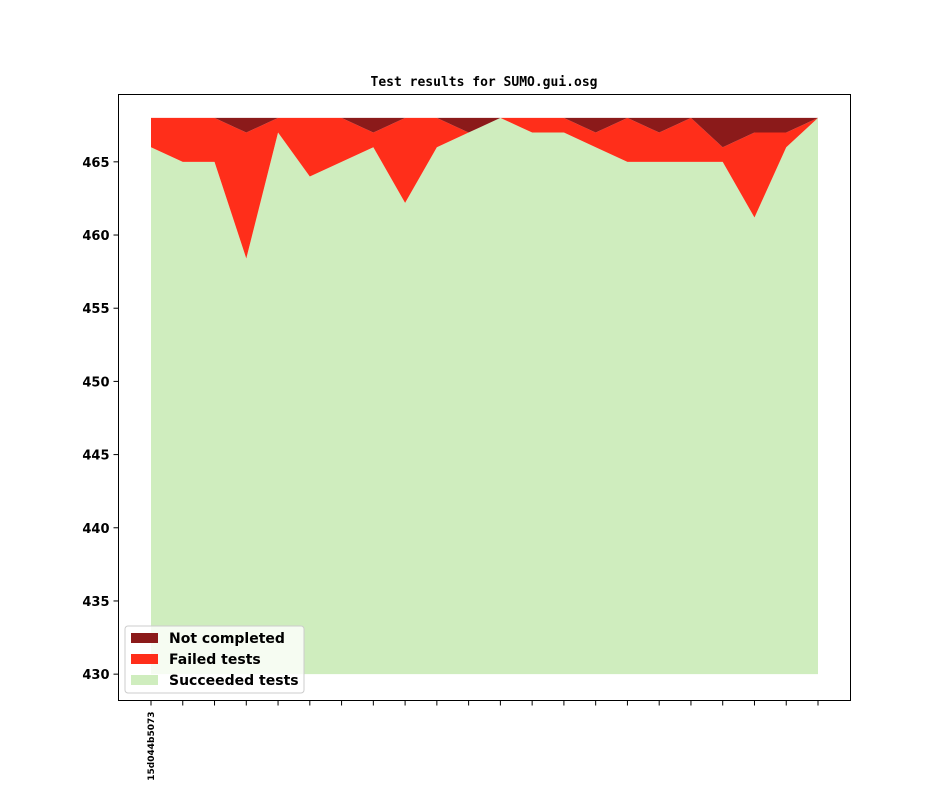 The height and width of the screenshot is (787, 944). What do you see at coordinates (95, 529) in the screenshot?
I see `y-tick-label: 440` at bounding box center [95, 529].